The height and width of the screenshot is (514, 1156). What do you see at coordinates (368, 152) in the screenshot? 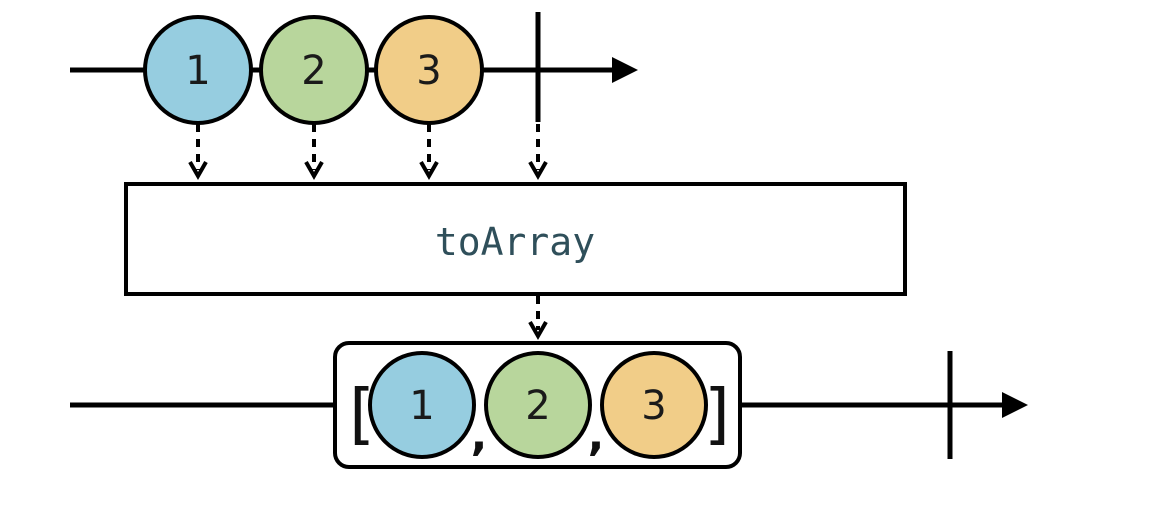
I see `input-to-operator-arrows` at bounding box center [368, 152].